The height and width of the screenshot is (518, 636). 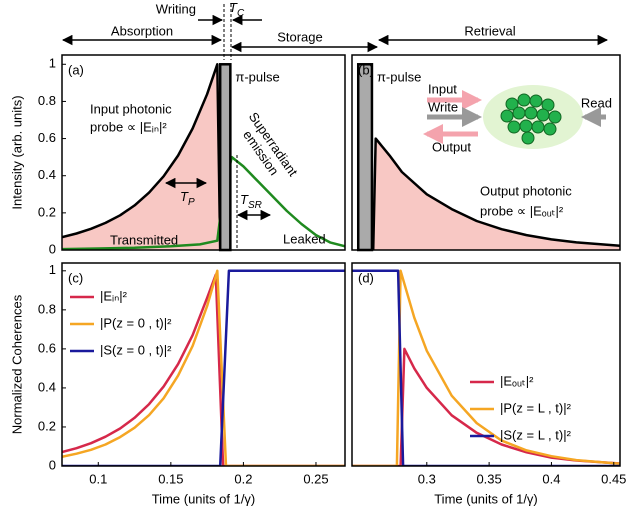 I want to click on x-tick-label: 0.3, so click(x=427, y=478).